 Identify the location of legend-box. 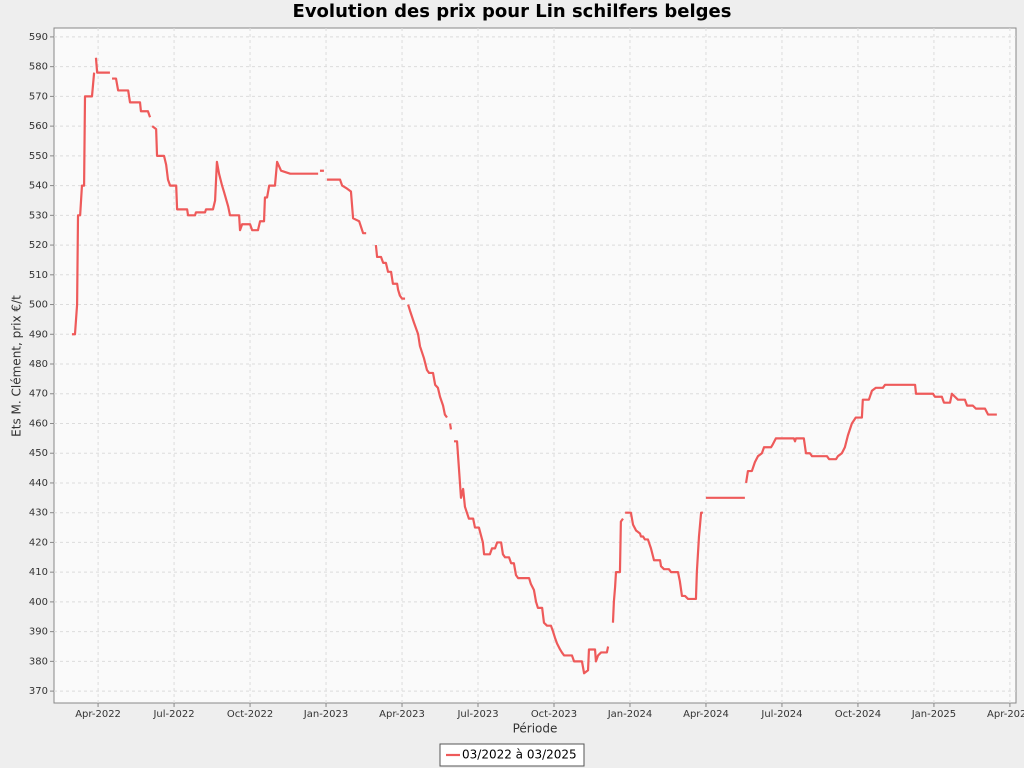
(512, 755).